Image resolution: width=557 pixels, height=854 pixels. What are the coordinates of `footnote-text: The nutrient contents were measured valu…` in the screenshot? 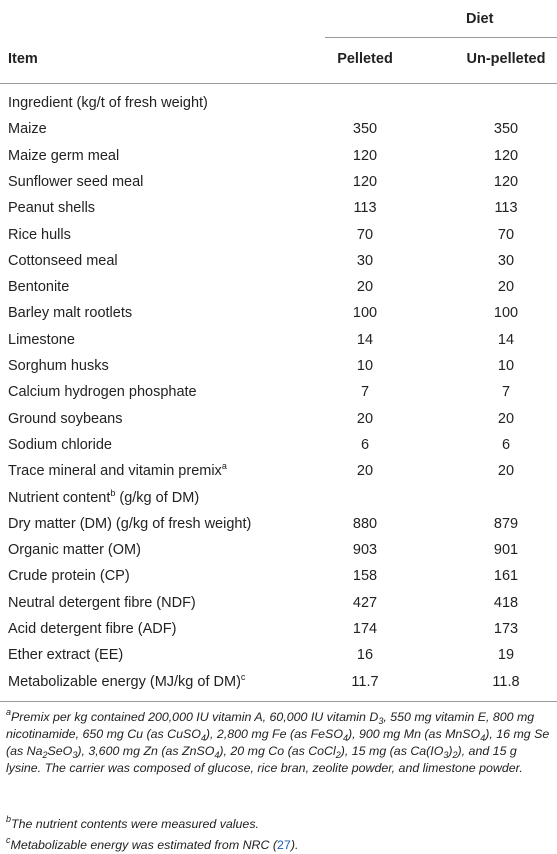 It's located at (135, 824).